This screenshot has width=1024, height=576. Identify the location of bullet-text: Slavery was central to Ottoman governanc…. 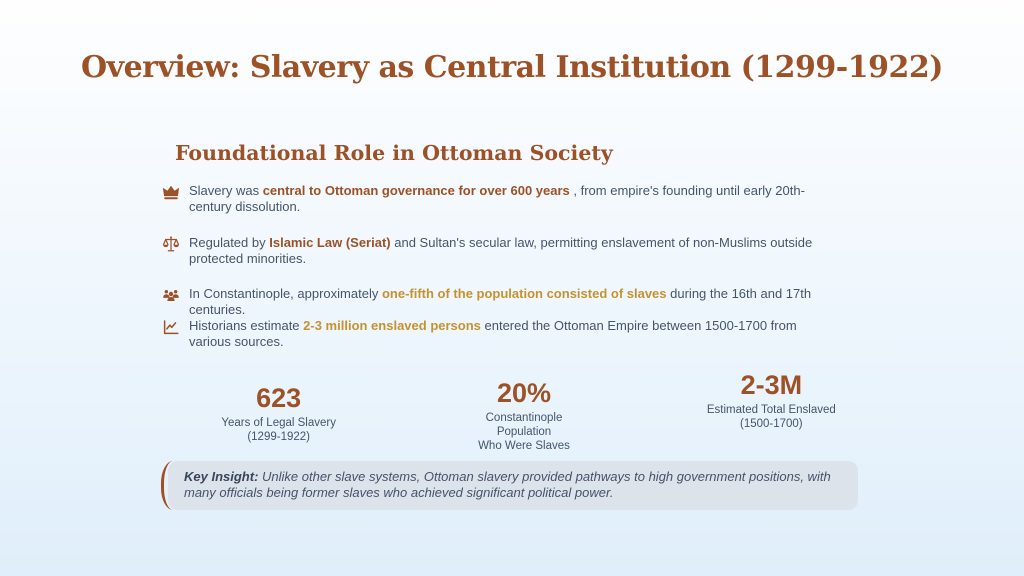
(497, 198).